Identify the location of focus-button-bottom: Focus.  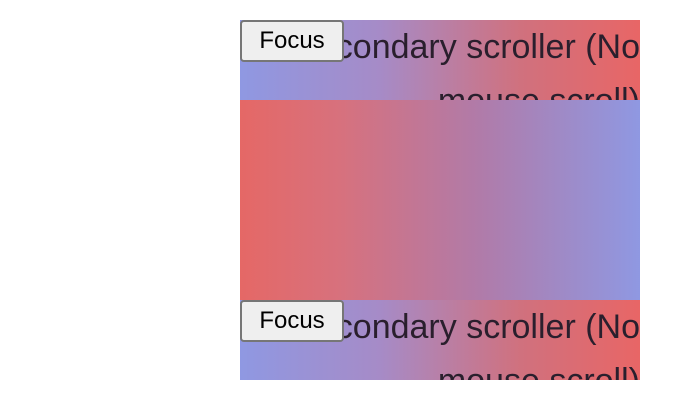
(292, 321).